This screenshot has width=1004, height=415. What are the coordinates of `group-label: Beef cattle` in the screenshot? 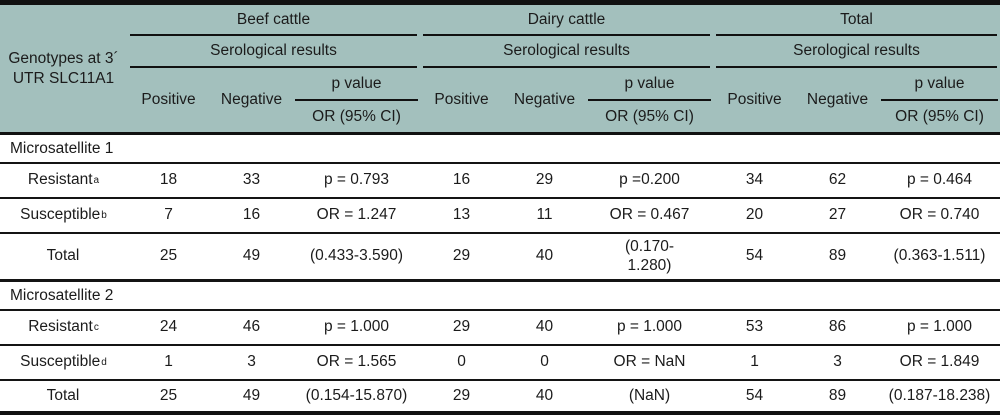 It's located at (273, 20).